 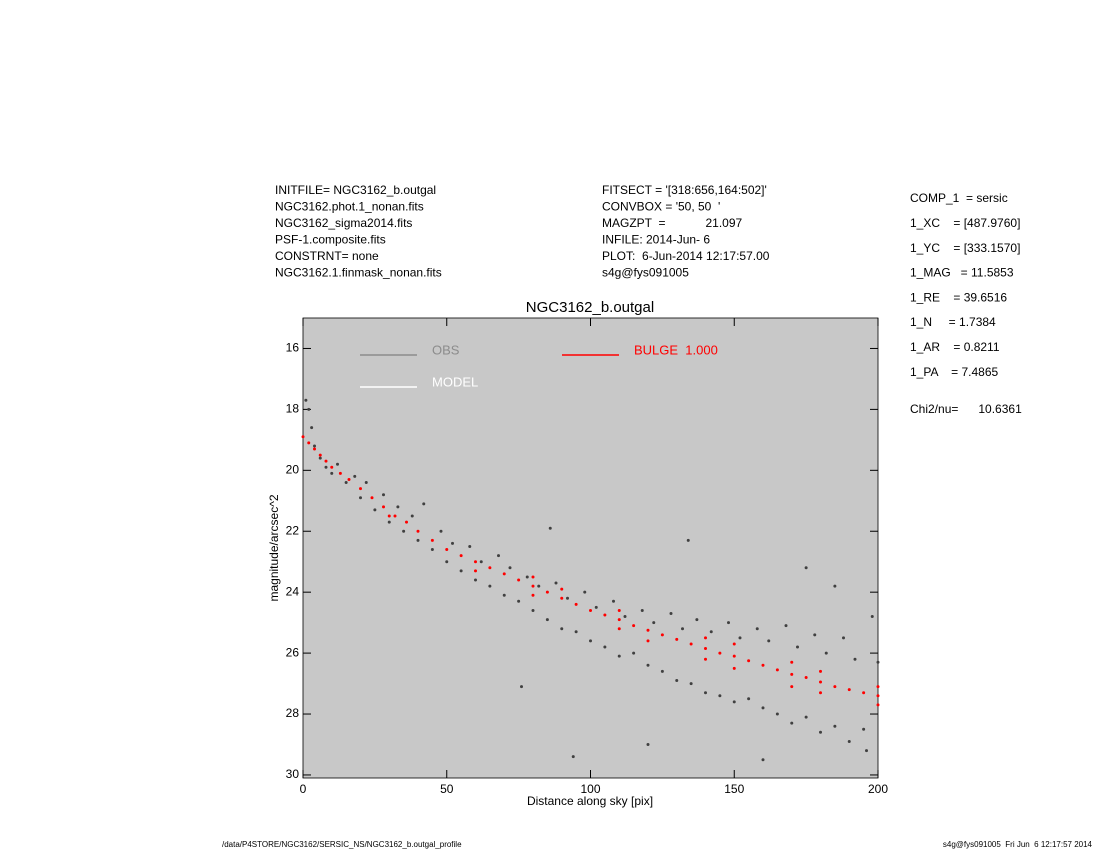 What do you see at coordinates (293, 409) in the screenshot?
I see `y-tick-label: 18` at bounding box center [293, 409].